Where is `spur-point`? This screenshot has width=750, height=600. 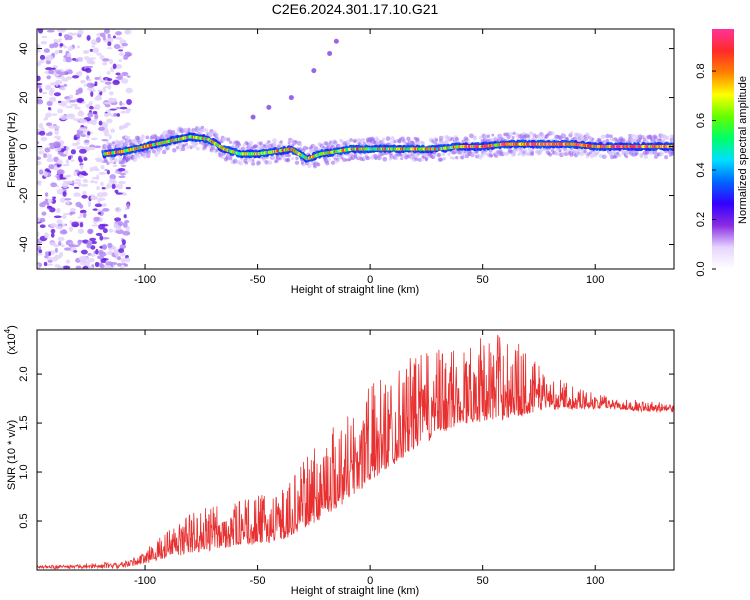
spur-point is located at coordinates (269, 107).